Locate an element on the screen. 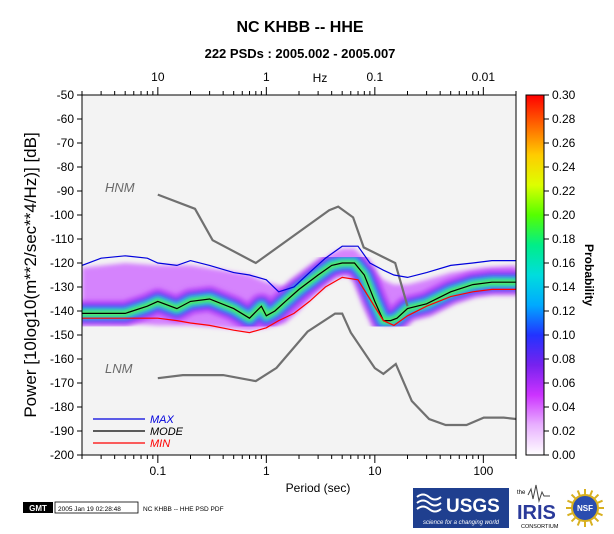 The image size is (614, 534). timestamp: 2005 Jan 19 02:28:48 is located at coordinates (89, 509).